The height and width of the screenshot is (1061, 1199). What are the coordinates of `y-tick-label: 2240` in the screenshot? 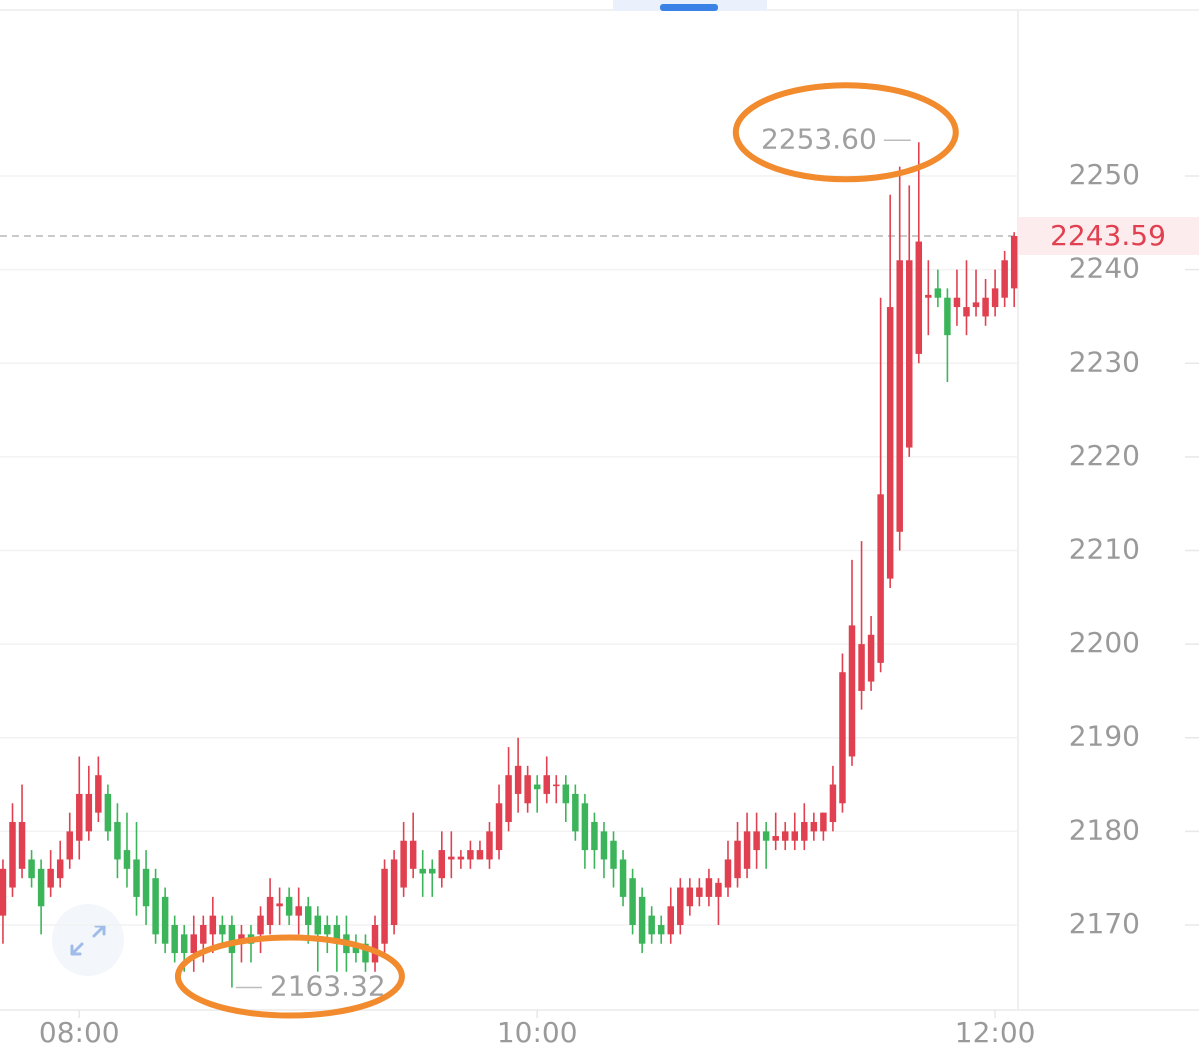 It's located at (1104, 268).